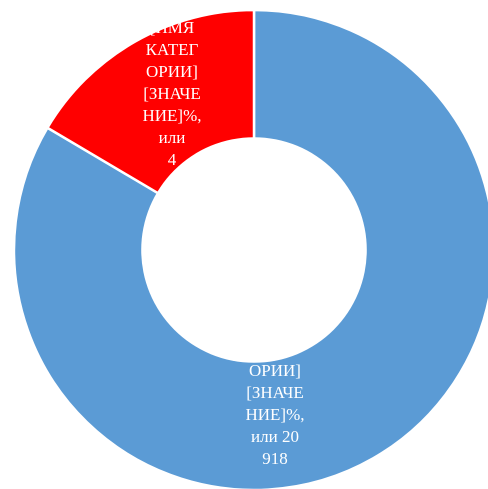  I want to click on slice-label-line: [ИМЯ, so click(172, 27).